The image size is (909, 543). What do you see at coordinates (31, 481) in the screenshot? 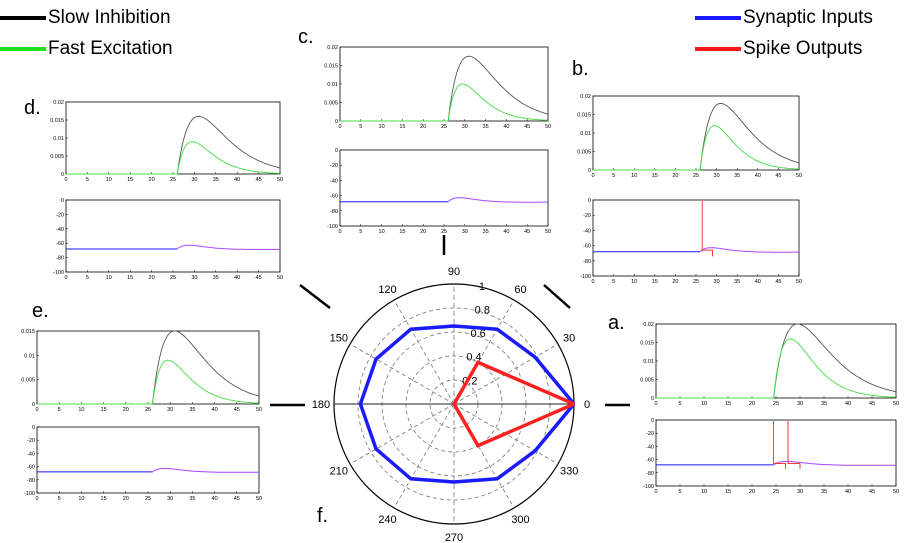
I see `y-tick-label: -80` at bounding box center [31, 481].